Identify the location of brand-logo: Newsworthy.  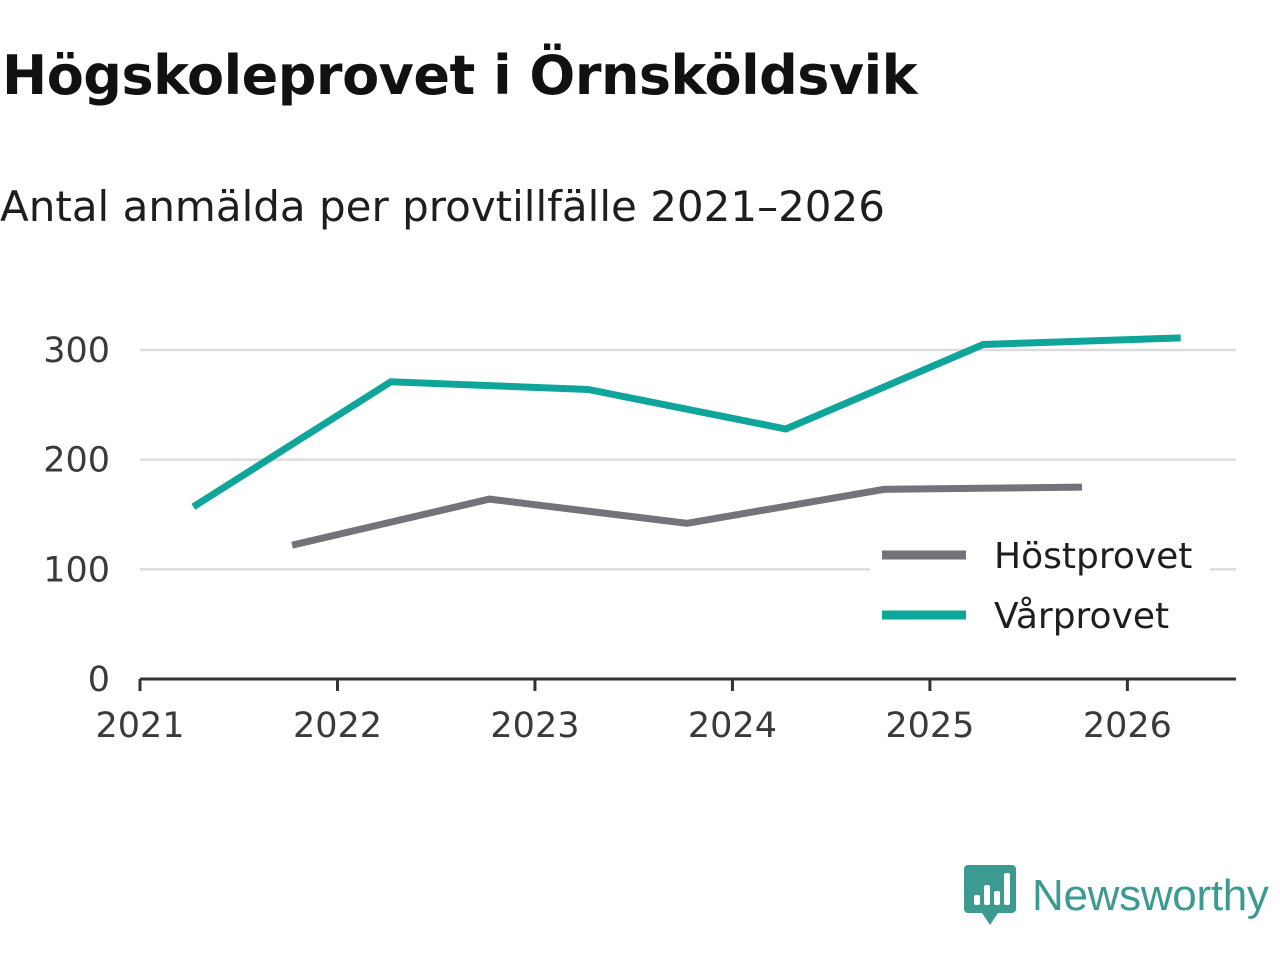
(1116, 896).